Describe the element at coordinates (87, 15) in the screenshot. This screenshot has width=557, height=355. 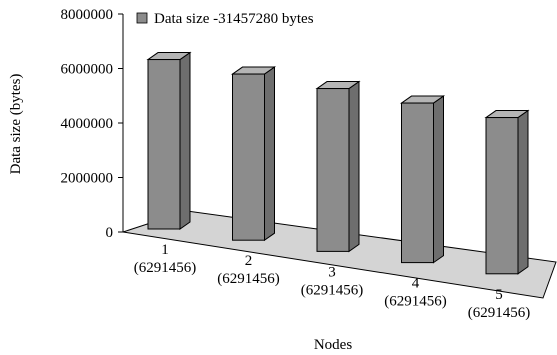
I see `y-tick-label: 8000000` at that location.